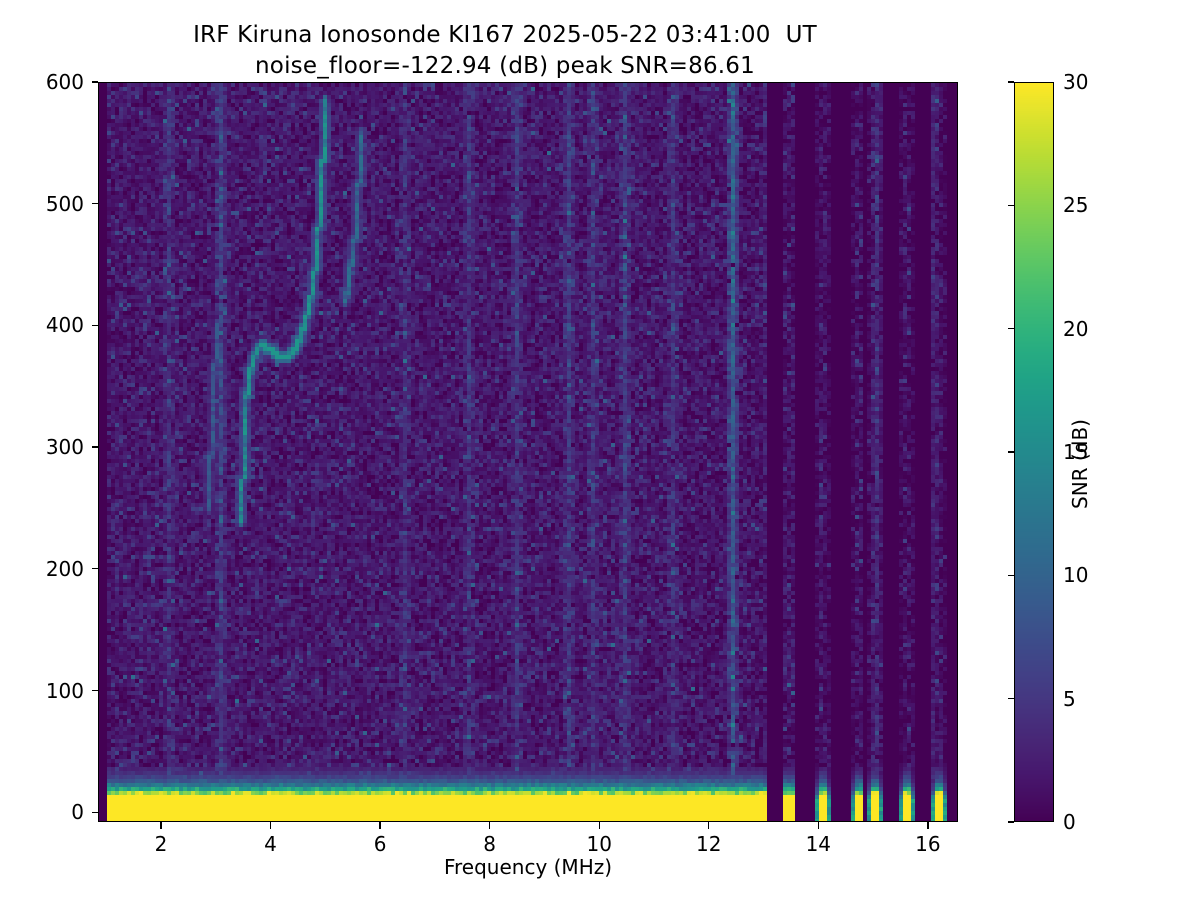 The height and width of the screenshot is (900, 1200). Describe the element at coordinates (599, 844) in the screenshot. I see `x-tick-label-10: 10` at that location.